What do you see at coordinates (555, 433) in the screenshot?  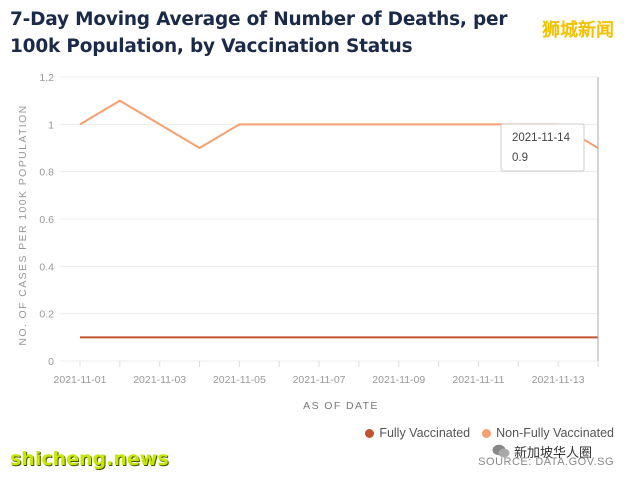 I see `legend-label-non-fully-vaccinated: Non-Fully Vaccinated` at bounding box center [555, 433].